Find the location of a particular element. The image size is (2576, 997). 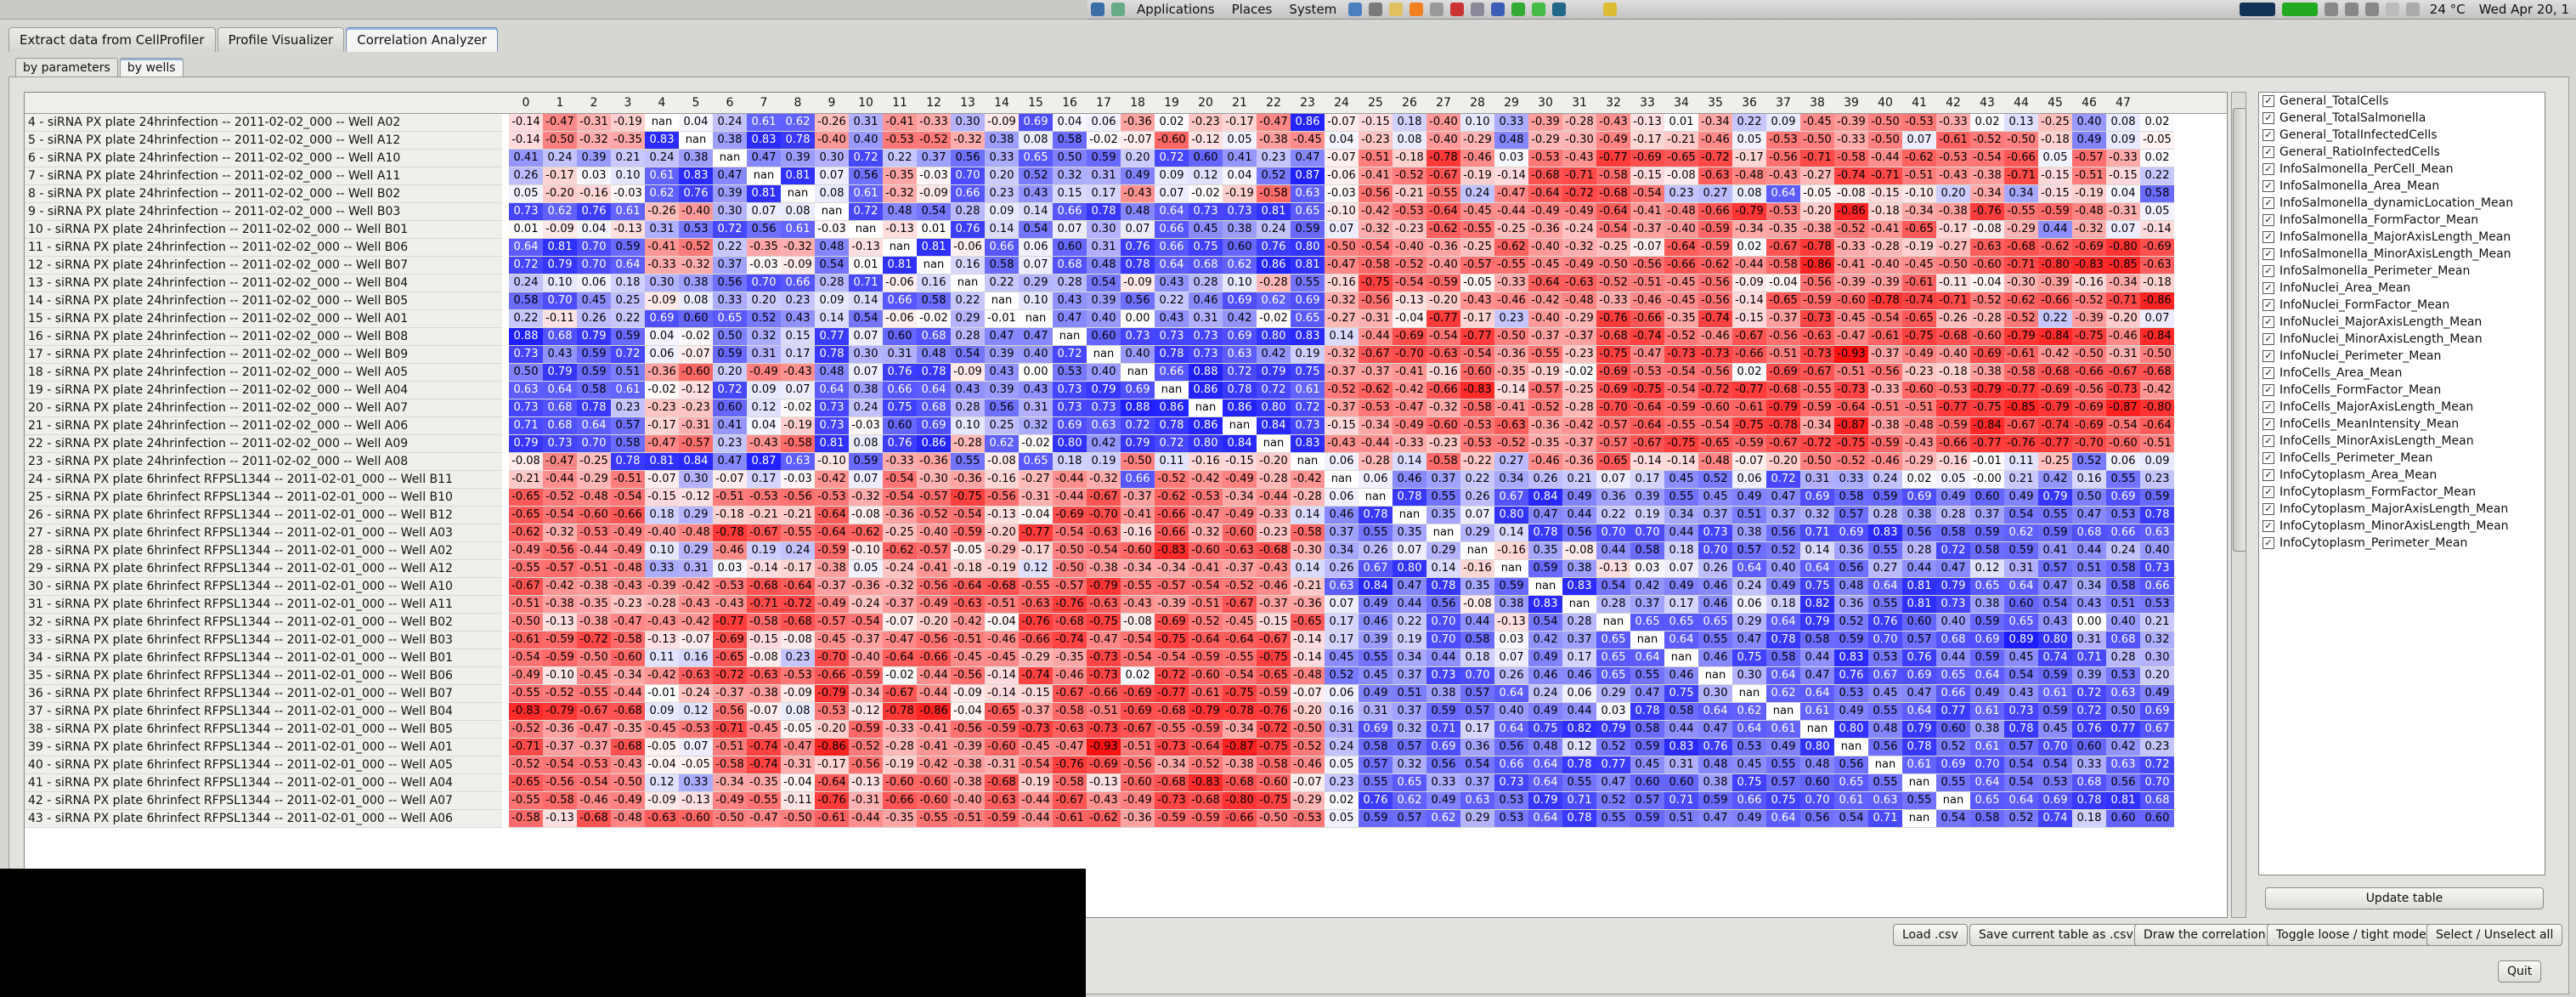

correlation-cell: 0.86 is located at coordinates (1172, 408).